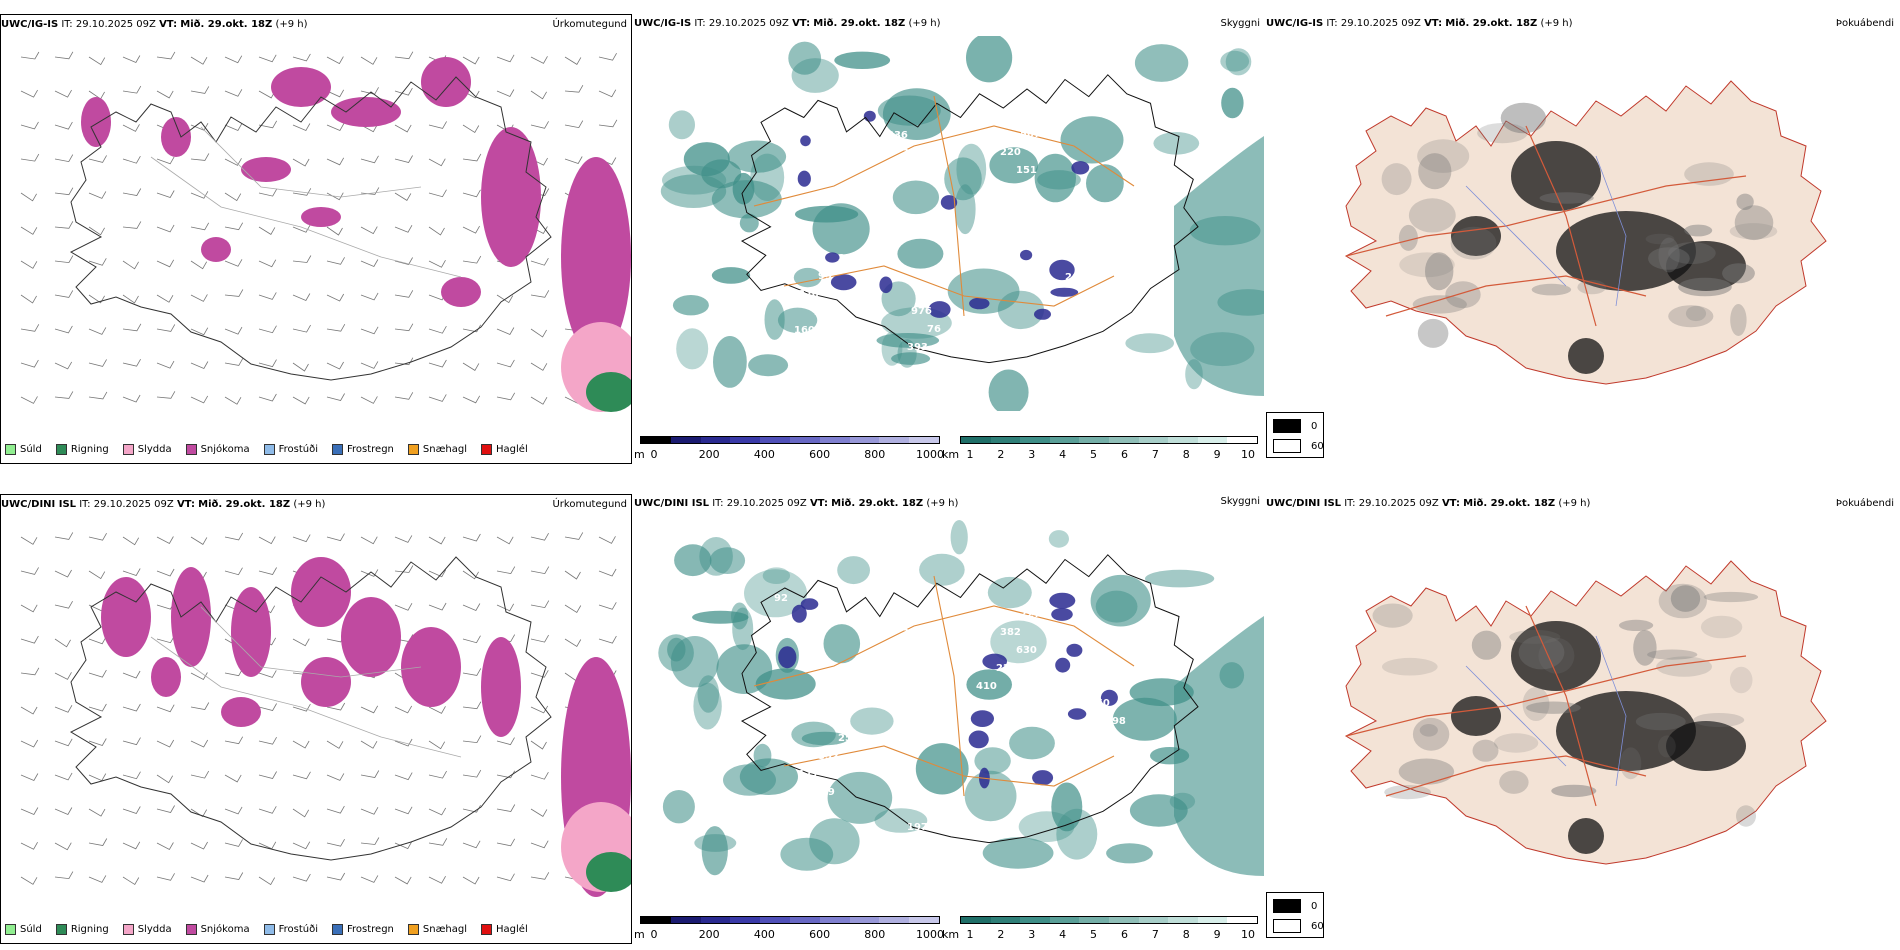 Image resolution: width=1900 pixels, height=950 pixels. I want to click on legend-item: Súld, so click(23, 449).